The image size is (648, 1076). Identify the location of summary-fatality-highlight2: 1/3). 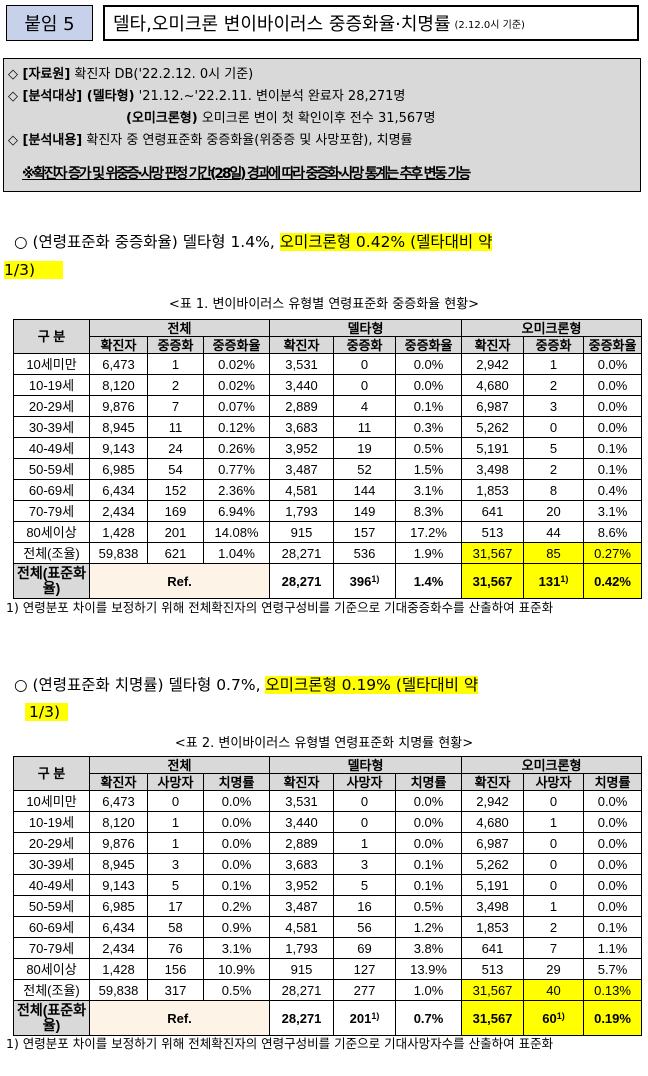
(46, 712).